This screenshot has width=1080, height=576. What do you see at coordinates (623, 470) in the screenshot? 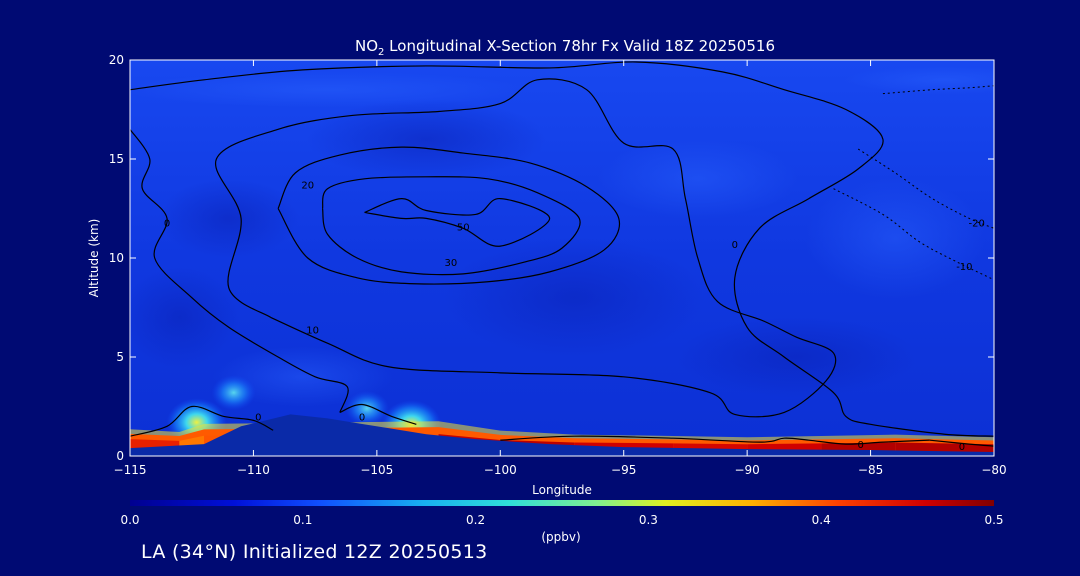
I see `x-tick-label: −95` at bounding box center [623, 470].